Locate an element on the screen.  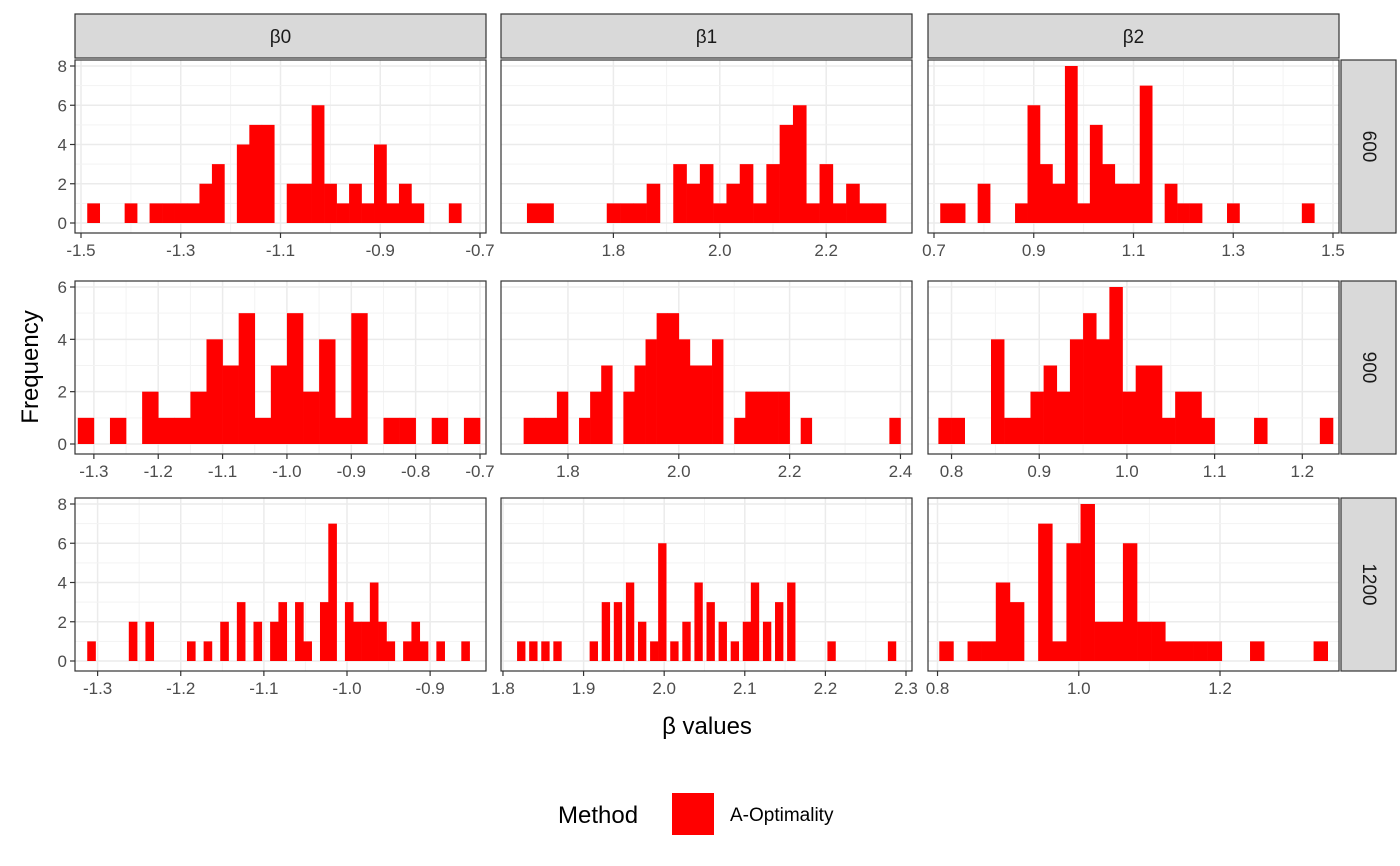
row-strip-label: 1200 is located at coordinates (1368, 584).